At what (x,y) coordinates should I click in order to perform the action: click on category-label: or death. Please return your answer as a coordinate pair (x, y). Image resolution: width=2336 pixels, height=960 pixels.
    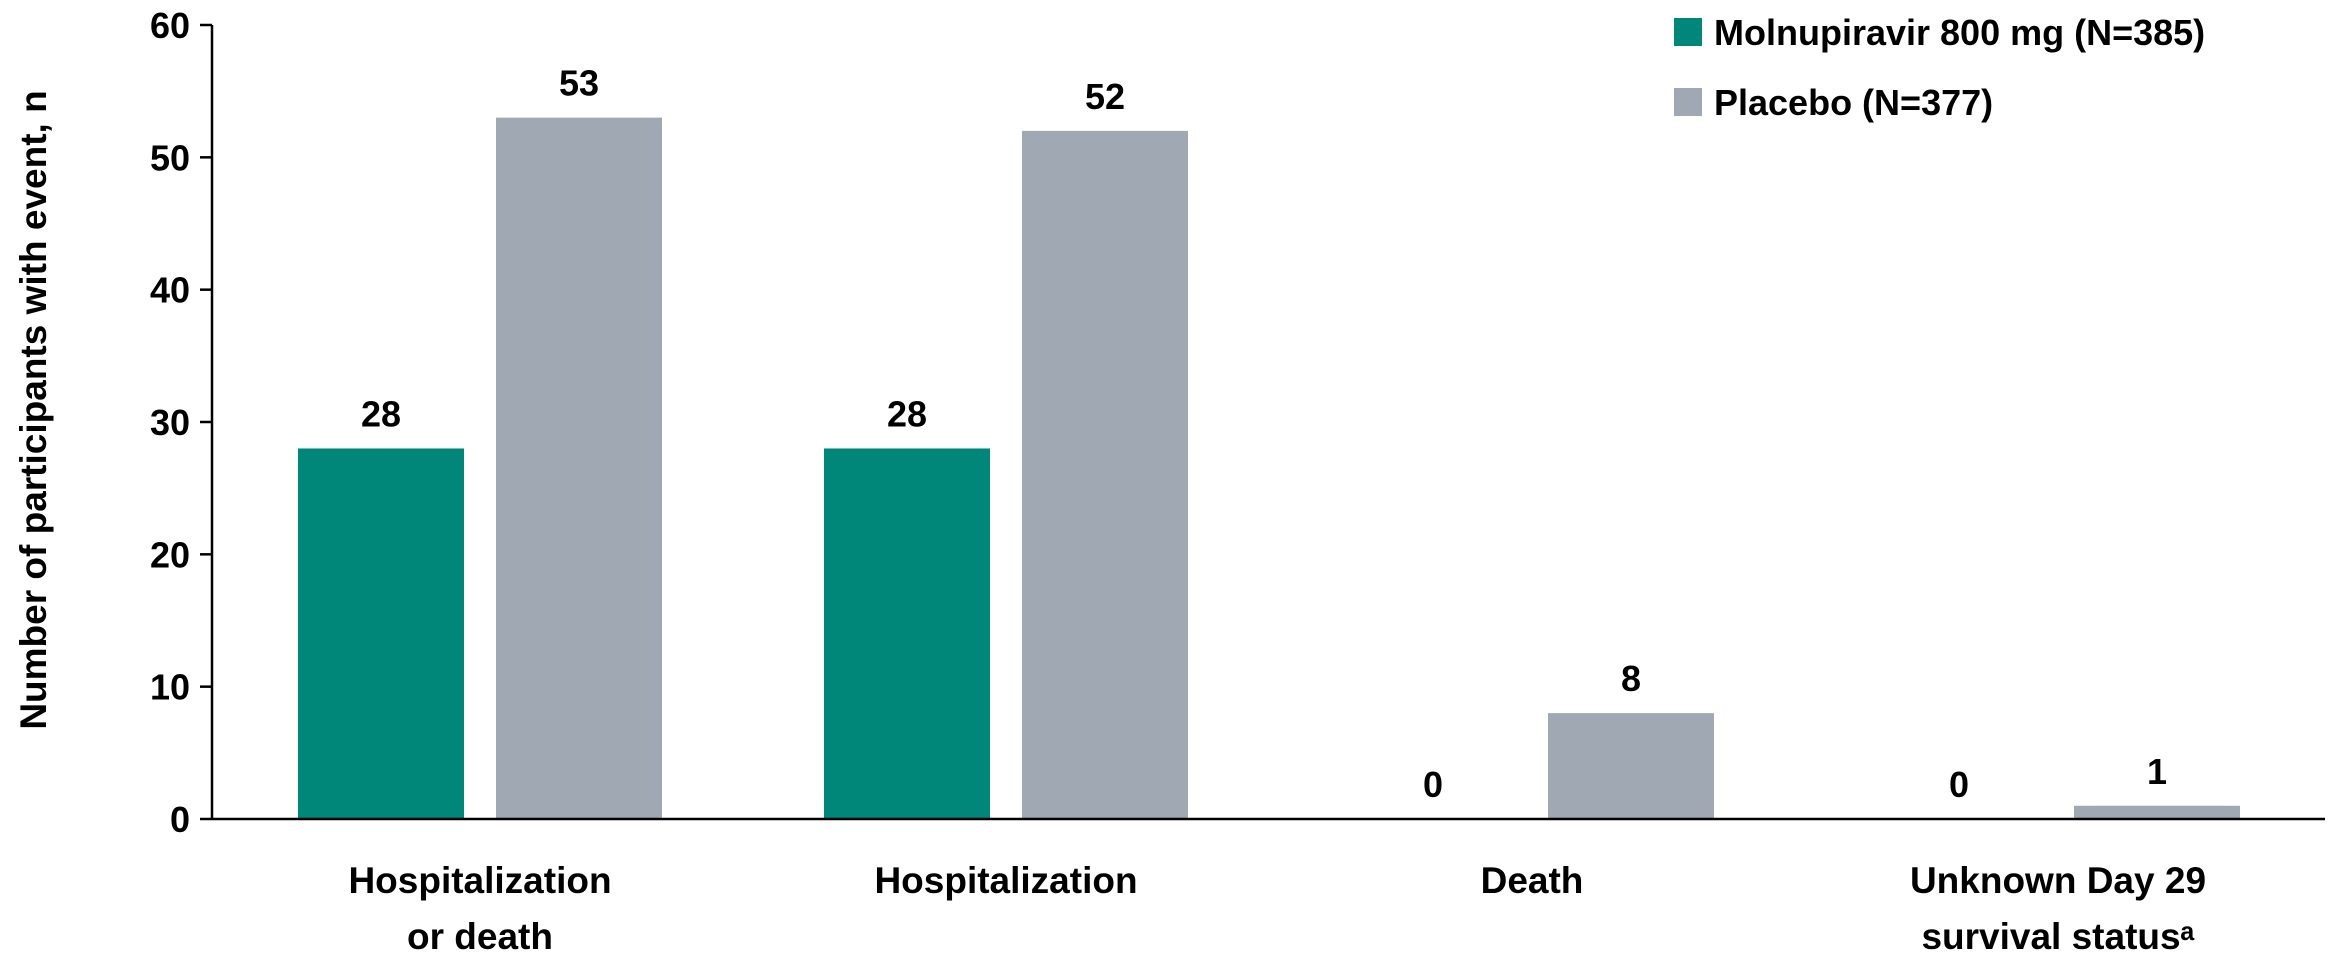
    Looking at the image, I should click on (480, 936).